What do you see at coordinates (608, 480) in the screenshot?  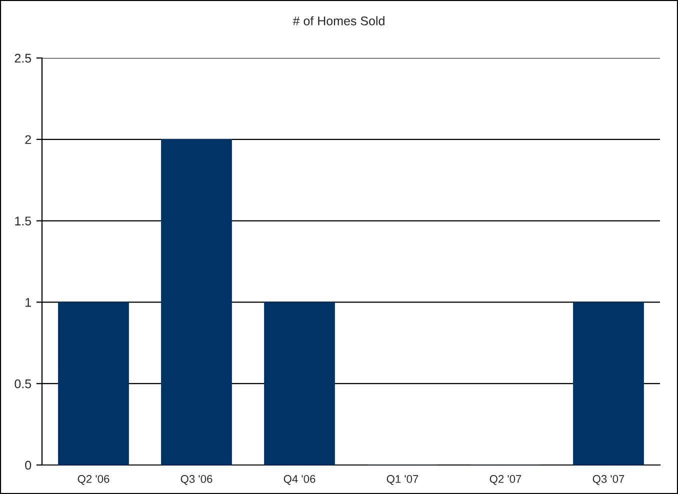 I see `x-tick-label: Q3 '07` at bounding box center [608, 480].